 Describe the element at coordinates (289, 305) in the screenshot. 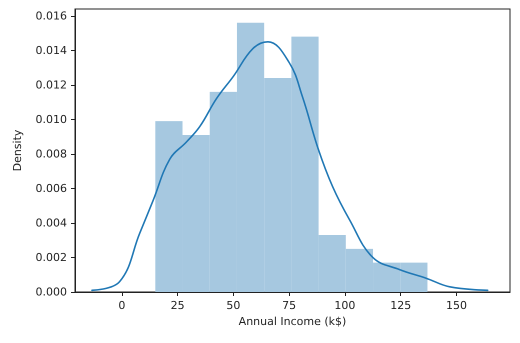

I see `x-tick-label: 75` at that location.